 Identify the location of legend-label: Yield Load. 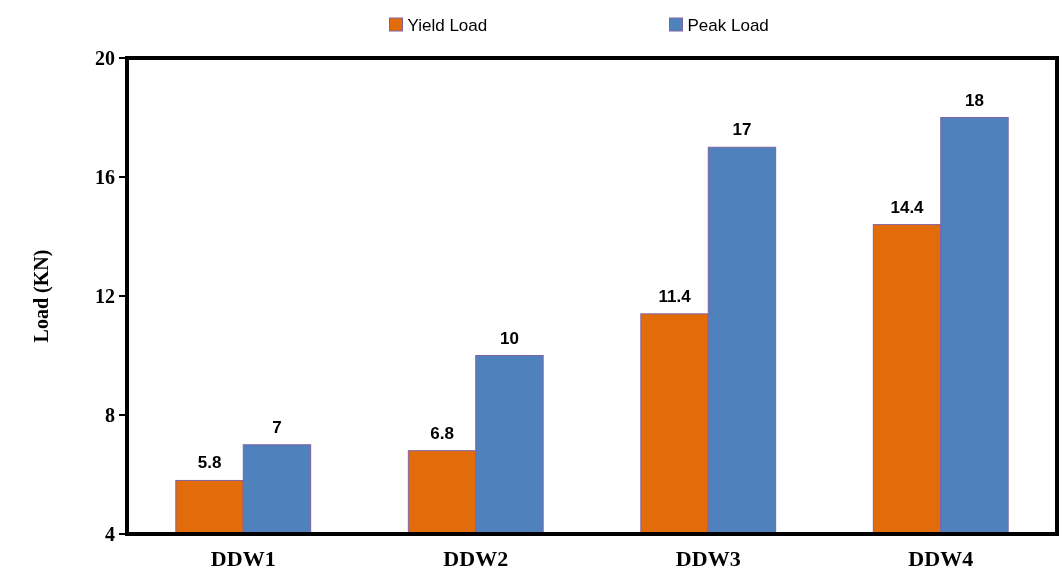
(447, 25).